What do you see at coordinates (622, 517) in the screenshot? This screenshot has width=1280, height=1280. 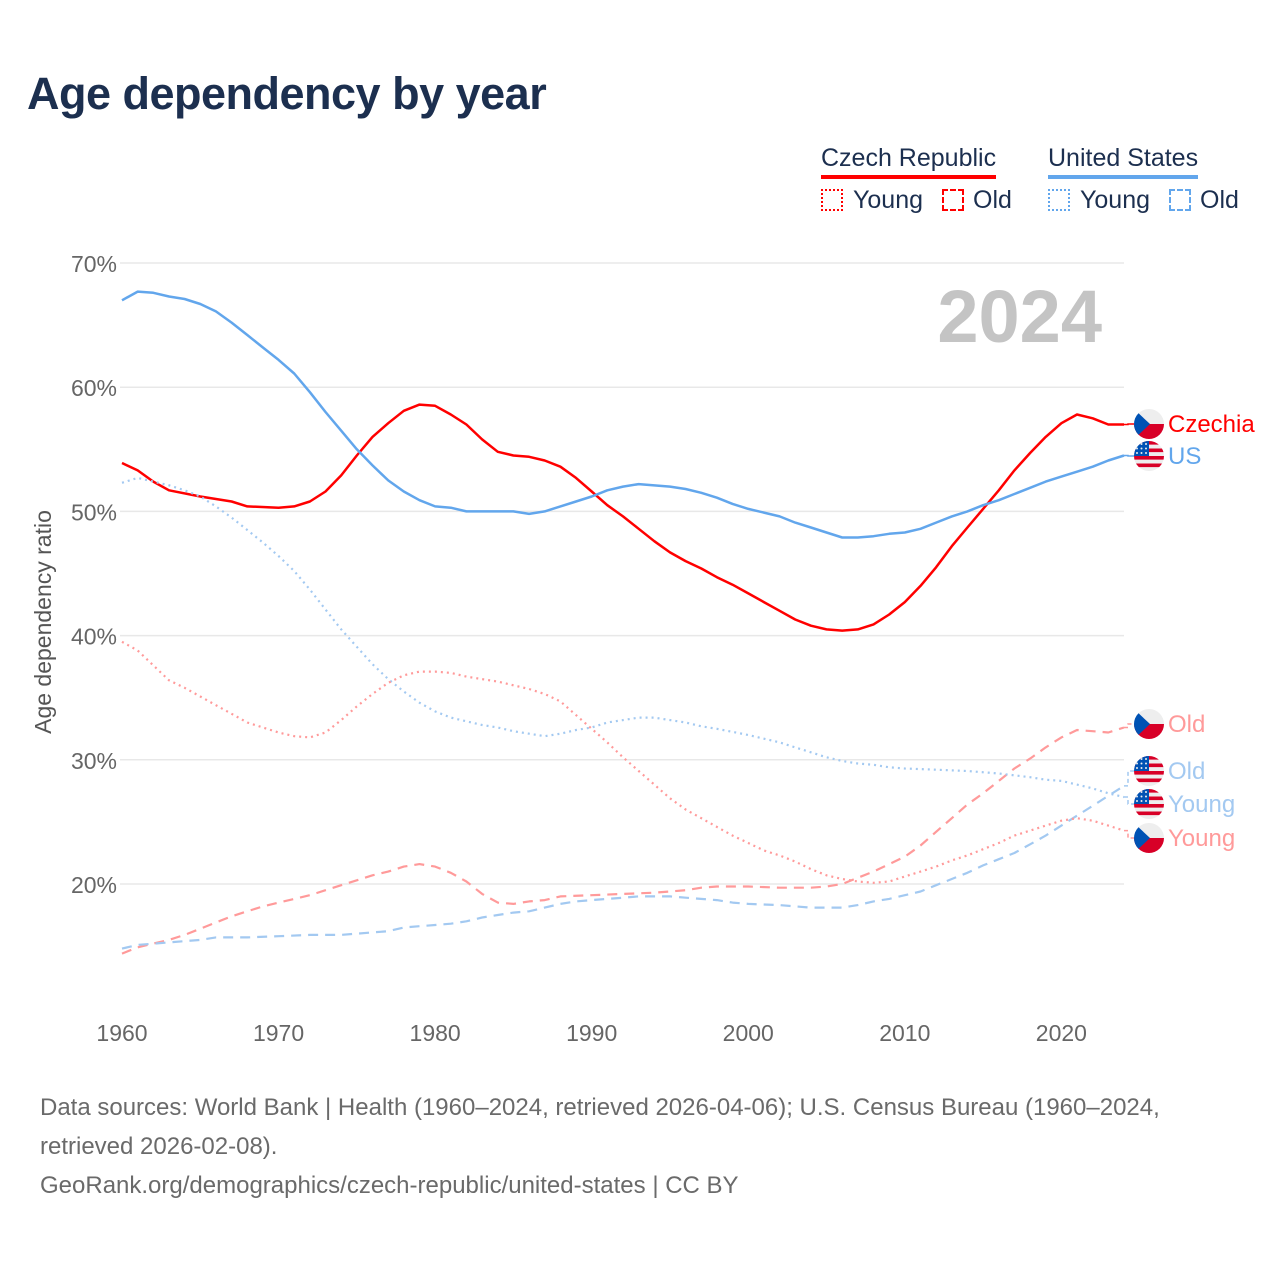 I see `series-line-cz-total` at bounding box center [622, 517].